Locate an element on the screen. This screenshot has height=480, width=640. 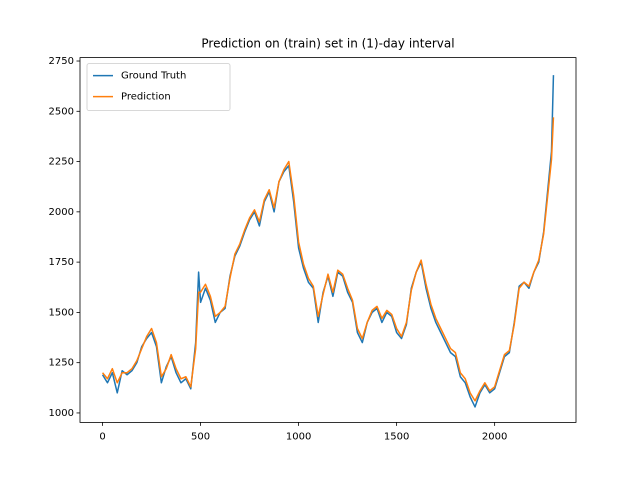
y-tick-label: 1500 is located at coordinates (61, 312).